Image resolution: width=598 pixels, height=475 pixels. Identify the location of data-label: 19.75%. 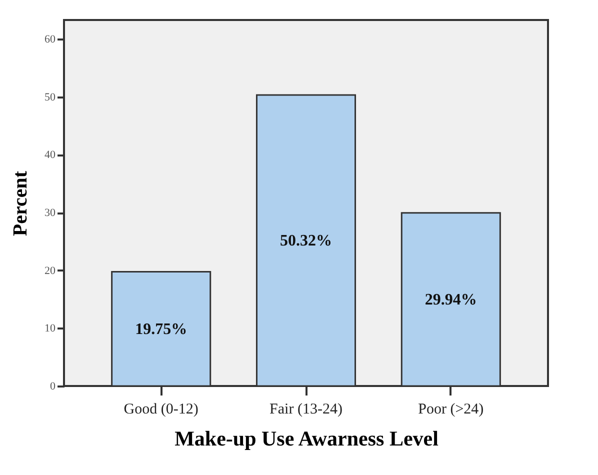
(161, 329).